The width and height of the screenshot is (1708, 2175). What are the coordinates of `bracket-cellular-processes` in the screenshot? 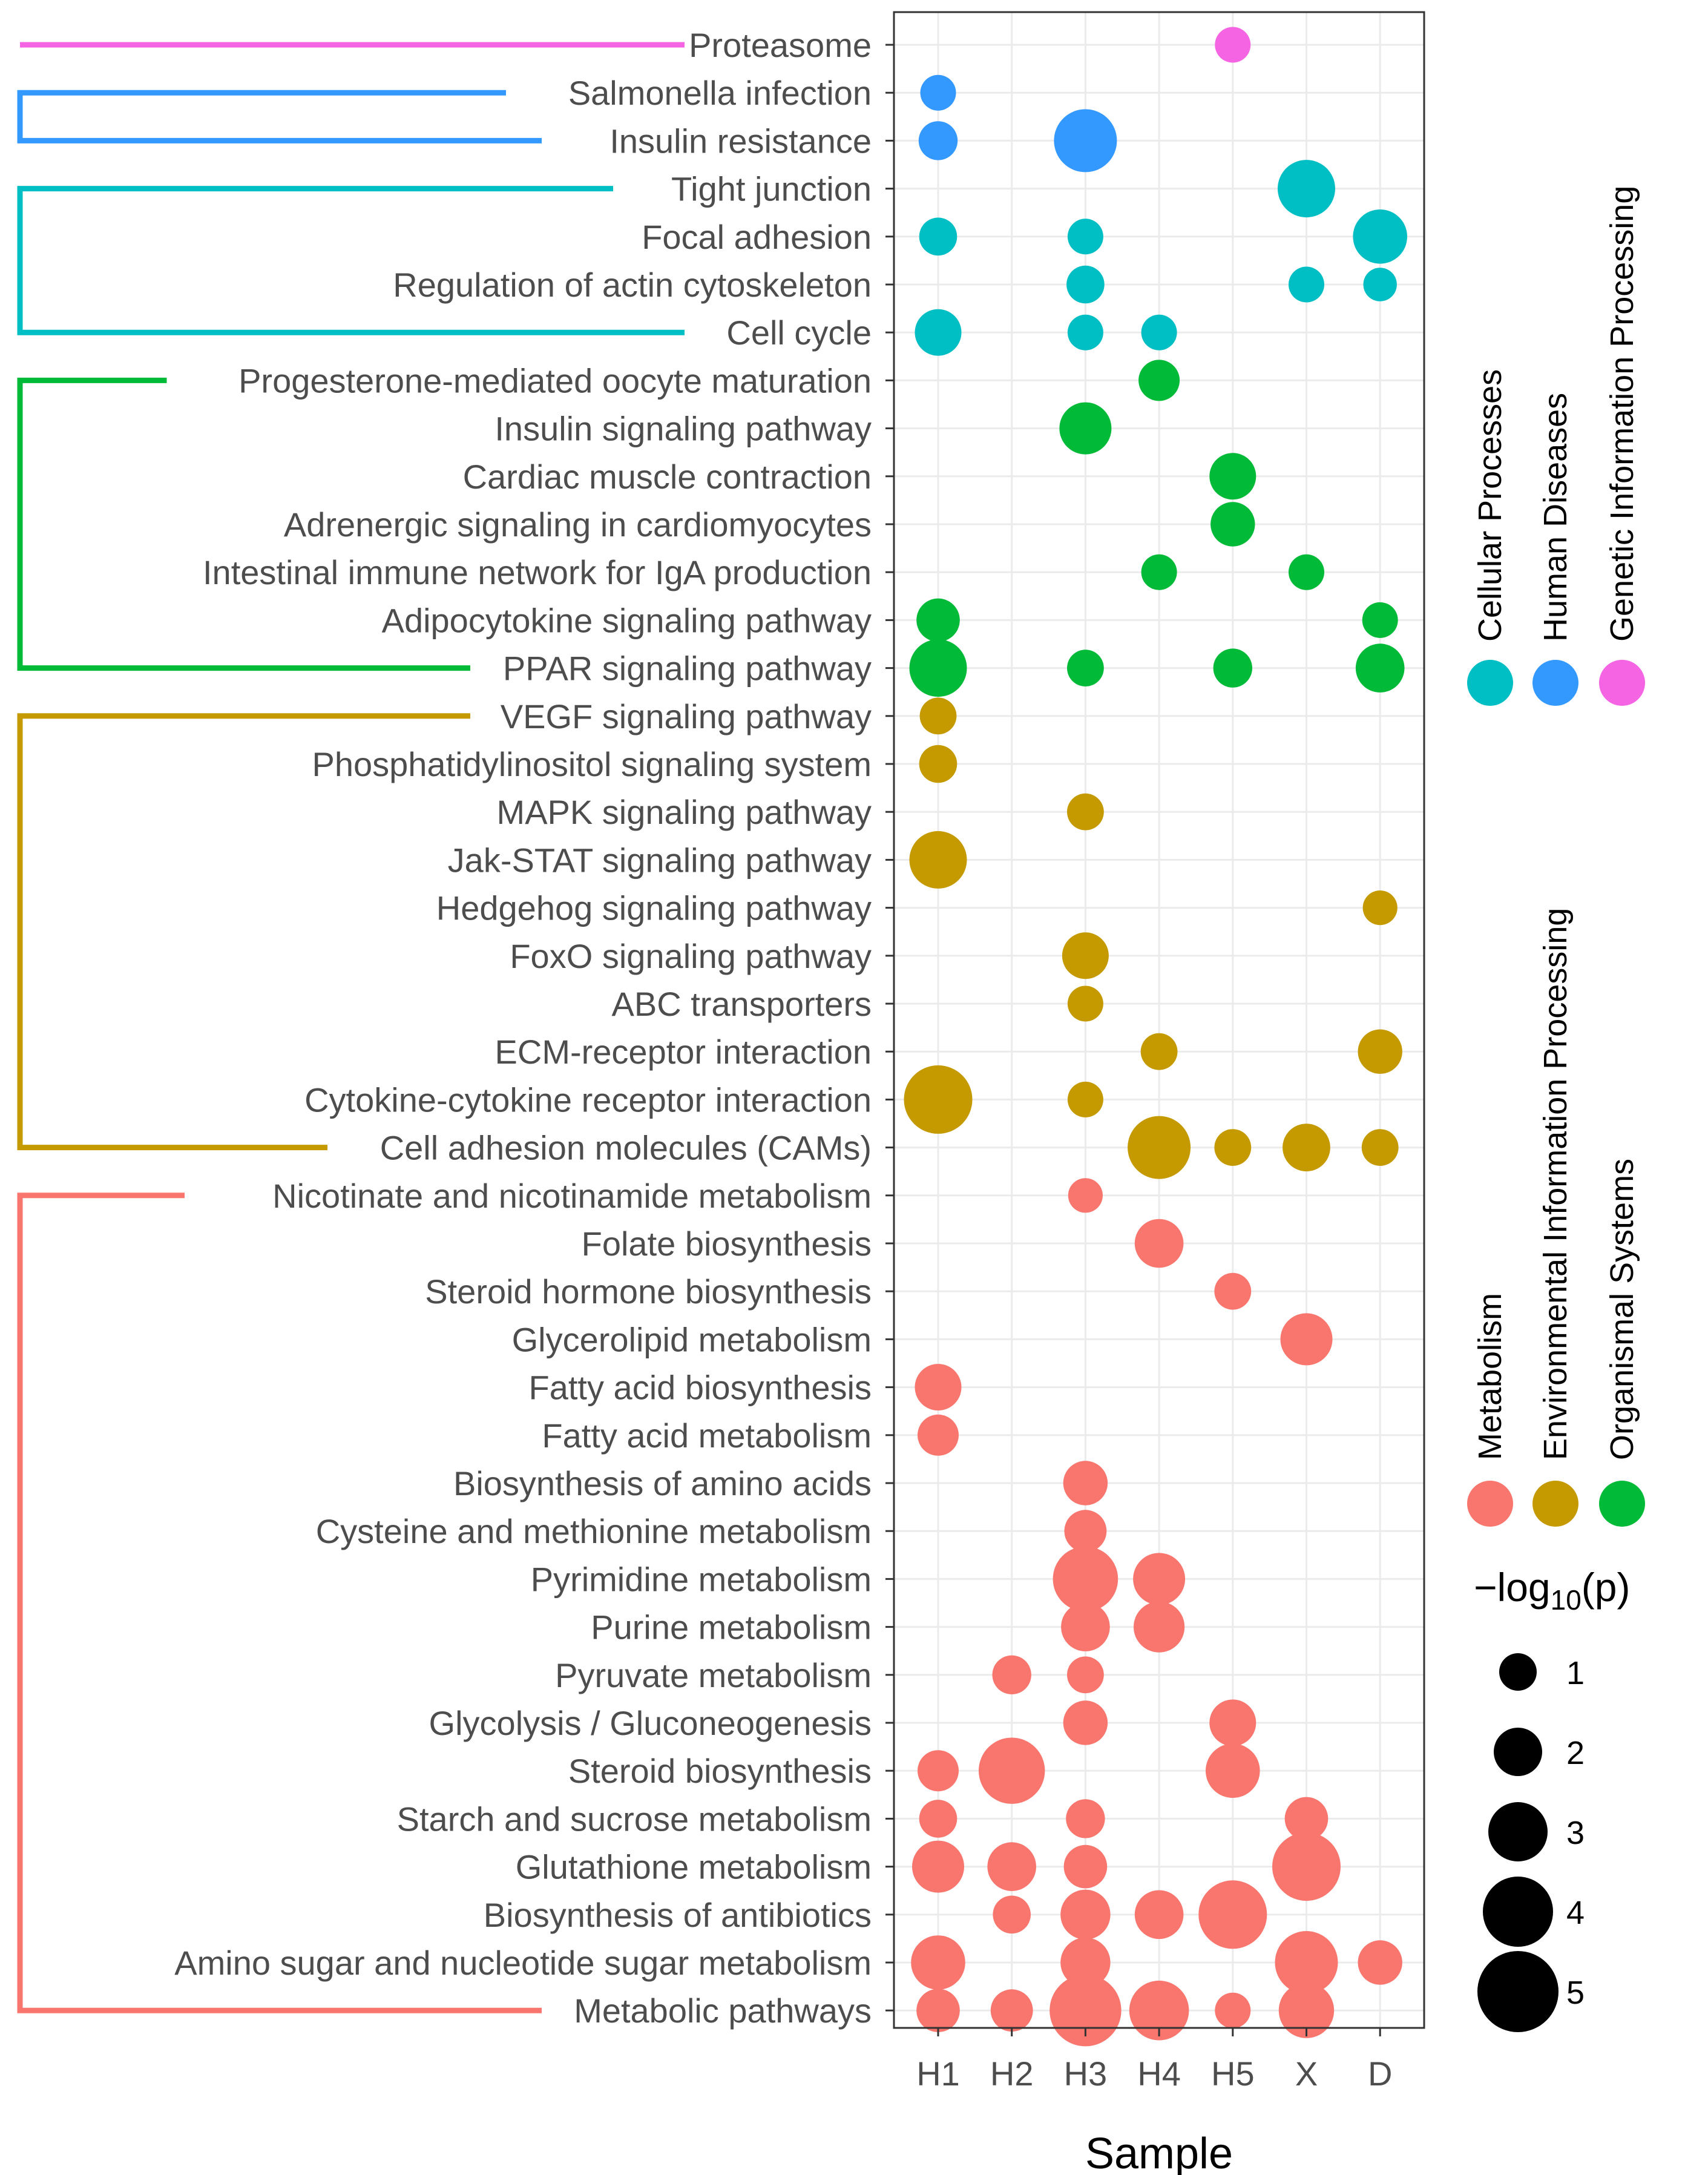 It's located at (351, 260).